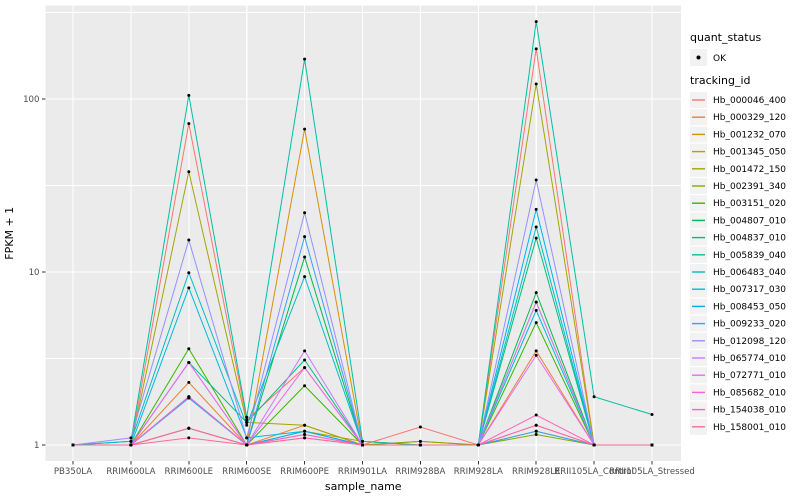  What do you see at coordinates (720, 80) in the screenshot?
I see `legend-title-tracking-id: tracking_id` at bounding box center [720, 80].